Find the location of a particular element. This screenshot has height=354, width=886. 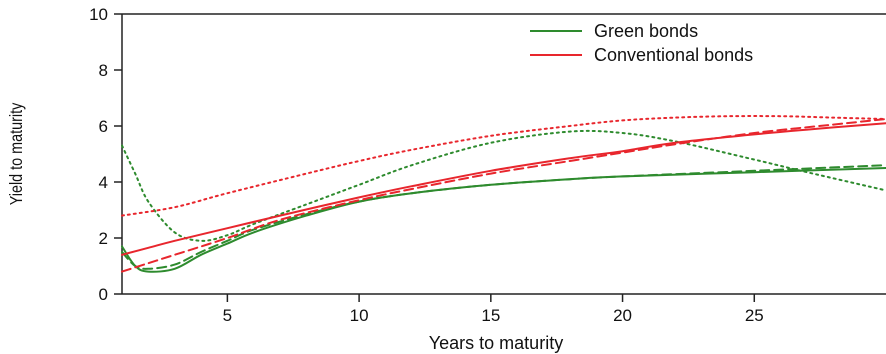

y-tick-label: 2 is located at coordinates (103, 238).